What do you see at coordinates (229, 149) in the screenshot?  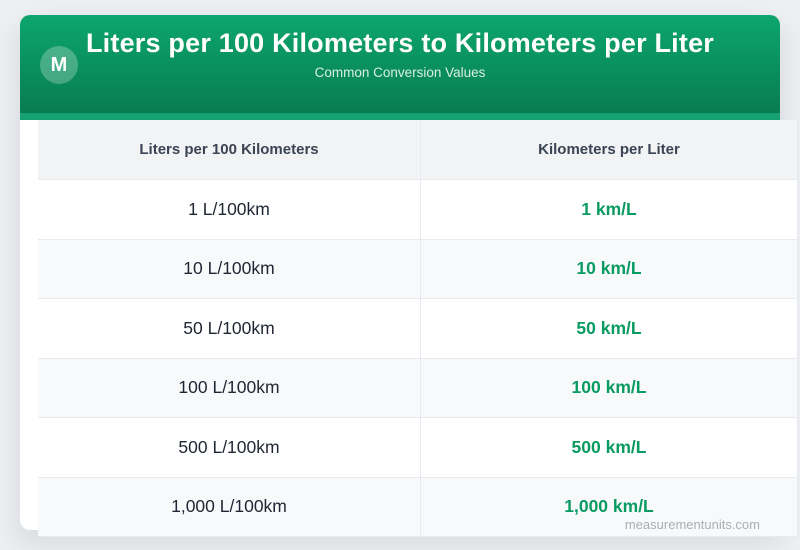 I see `column-header-liters-per-100km: Liters per 100 Kilometers` at bounding box center [229, 149].